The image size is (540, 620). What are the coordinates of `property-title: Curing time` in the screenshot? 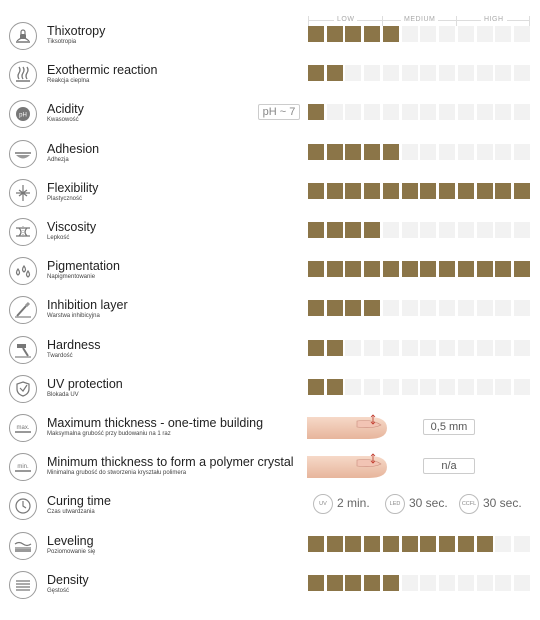 It's located at (79, 501).